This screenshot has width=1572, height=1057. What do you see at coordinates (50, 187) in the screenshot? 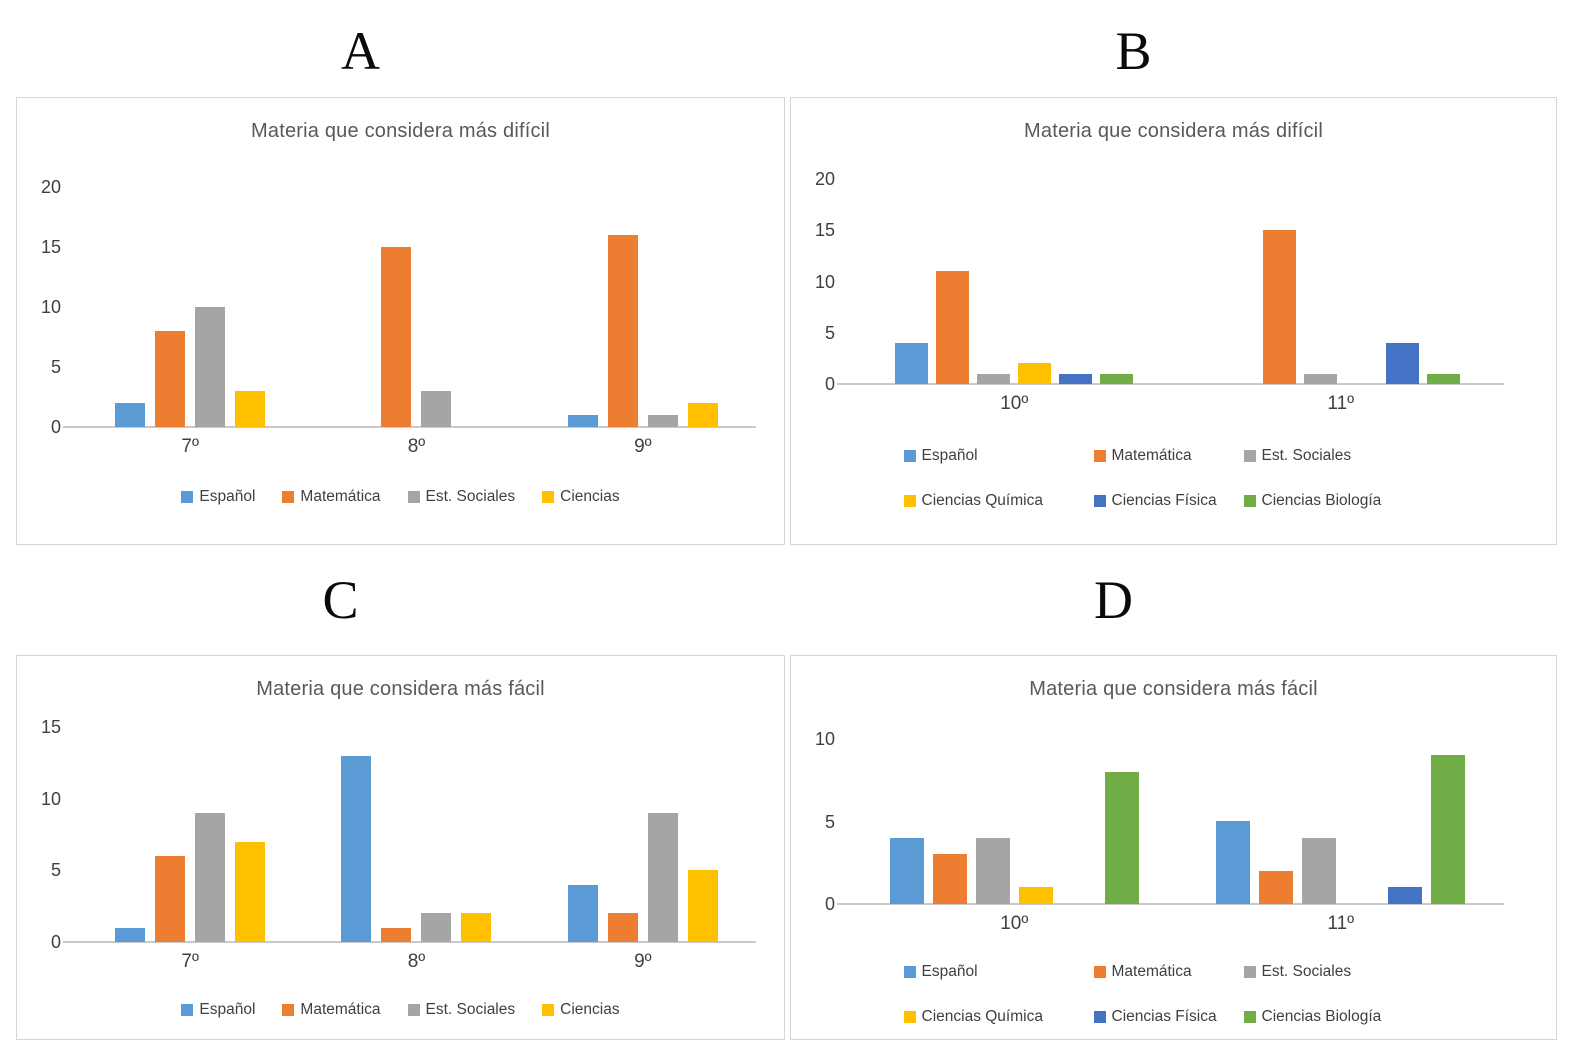
I see `y-axis-tick-label: 20` at bounding box center [50, 187].